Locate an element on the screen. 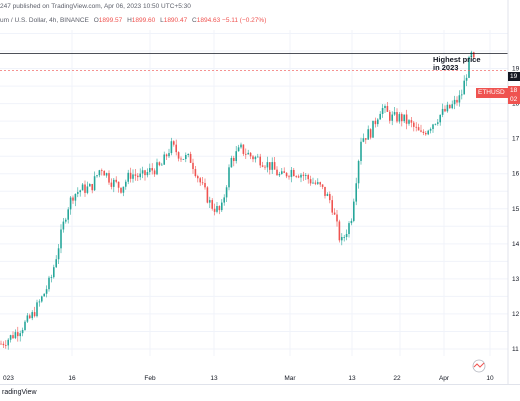 The image size is (520, 401). symbol-label: um / U.S. Dollar, 4h, BINANCE is located at coordinates (44, 20).